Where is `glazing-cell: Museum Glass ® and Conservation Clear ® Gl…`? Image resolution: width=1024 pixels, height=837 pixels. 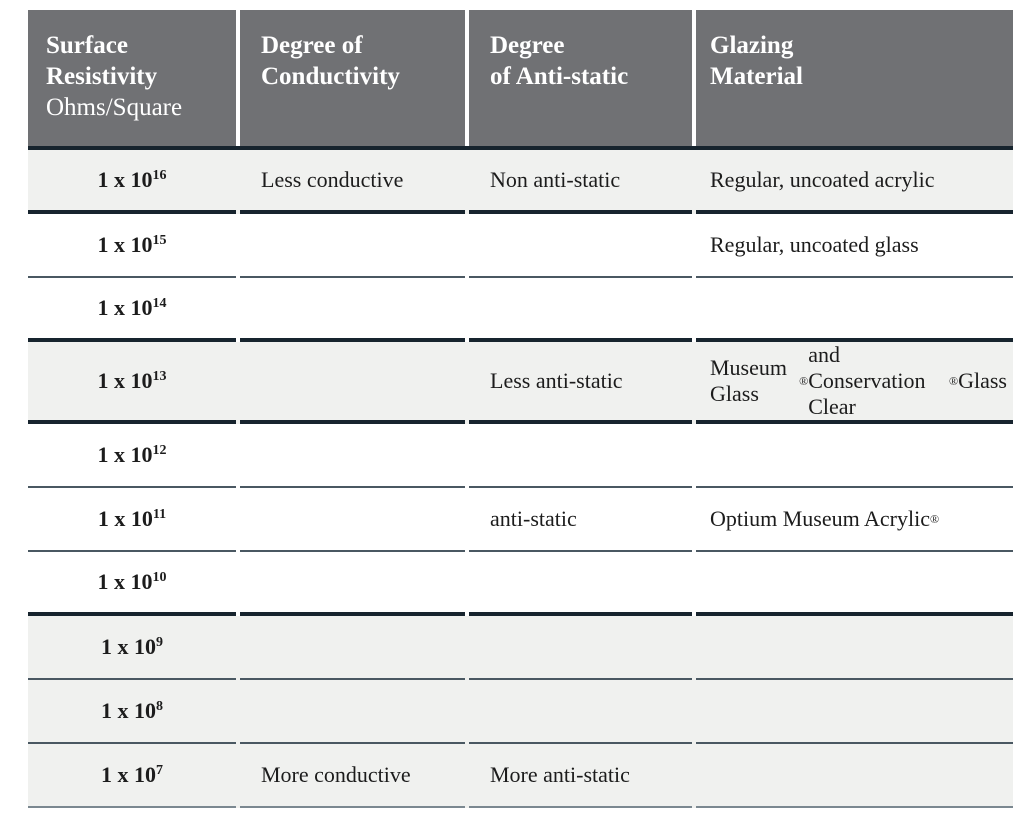
glazing-cell: Museum Glass ® and Conservation Clear ® Gl… is located at coordinates (854, 383).